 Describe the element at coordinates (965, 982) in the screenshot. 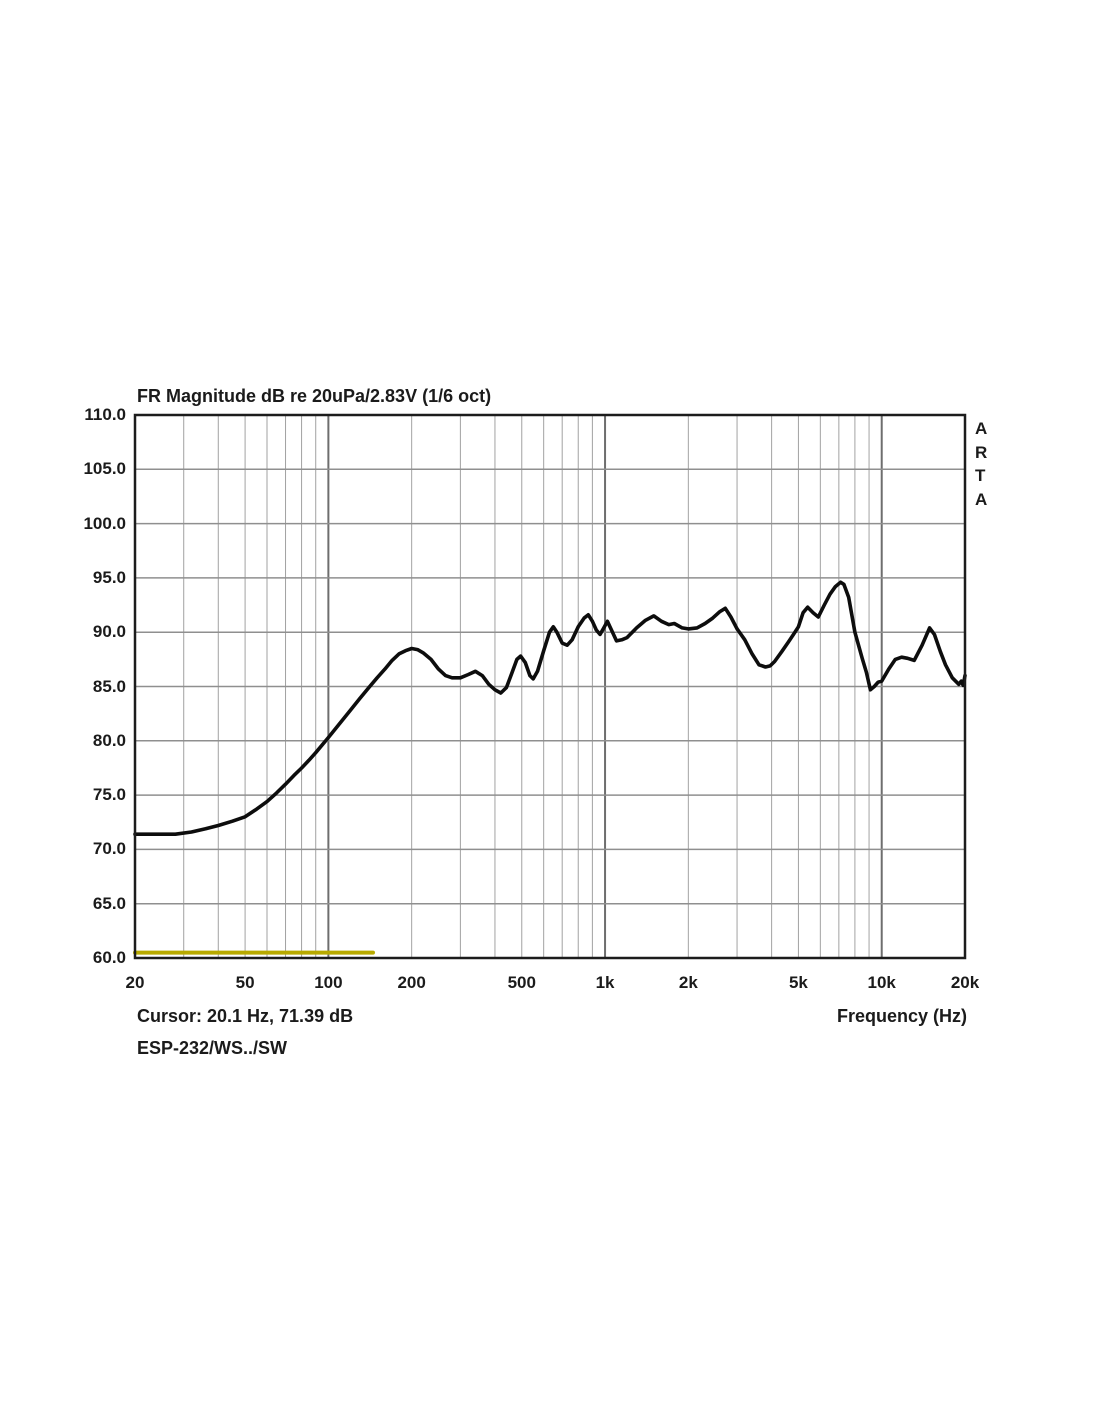

I see `x-tick-label: 20k` at that location.